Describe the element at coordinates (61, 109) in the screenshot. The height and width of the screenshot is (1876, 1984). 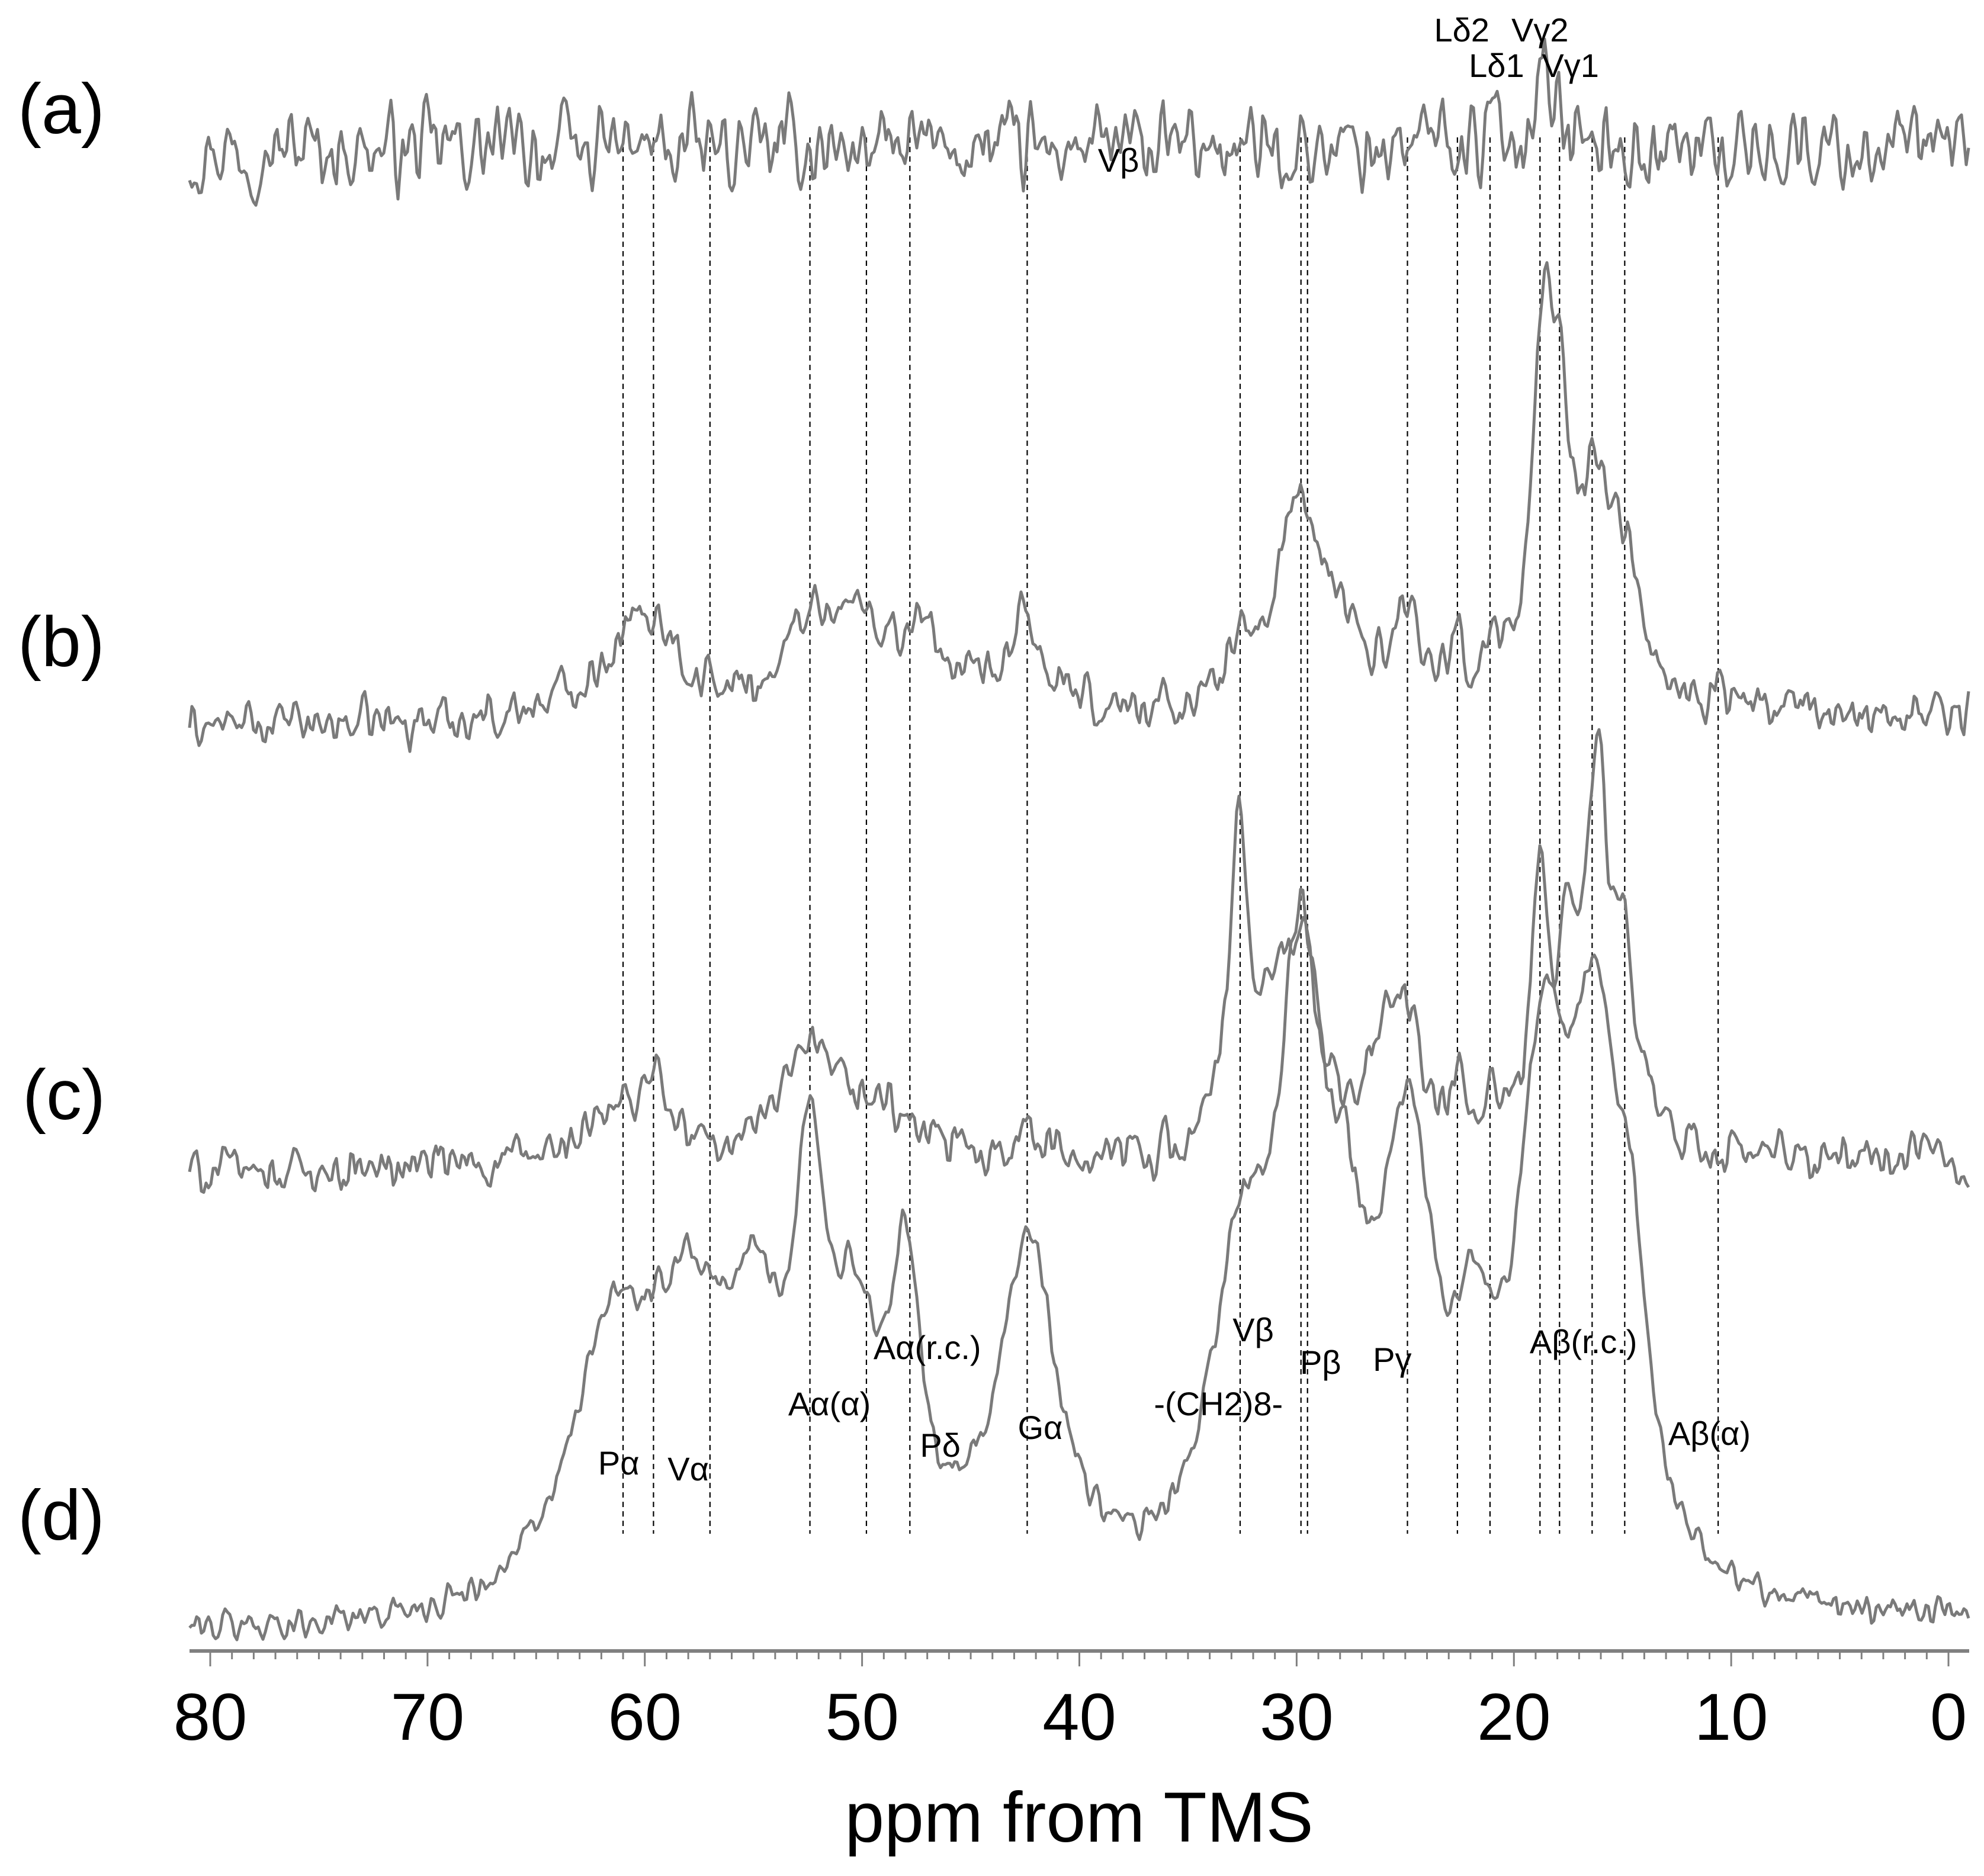
I see `panel-label-a: (a)` at that location.